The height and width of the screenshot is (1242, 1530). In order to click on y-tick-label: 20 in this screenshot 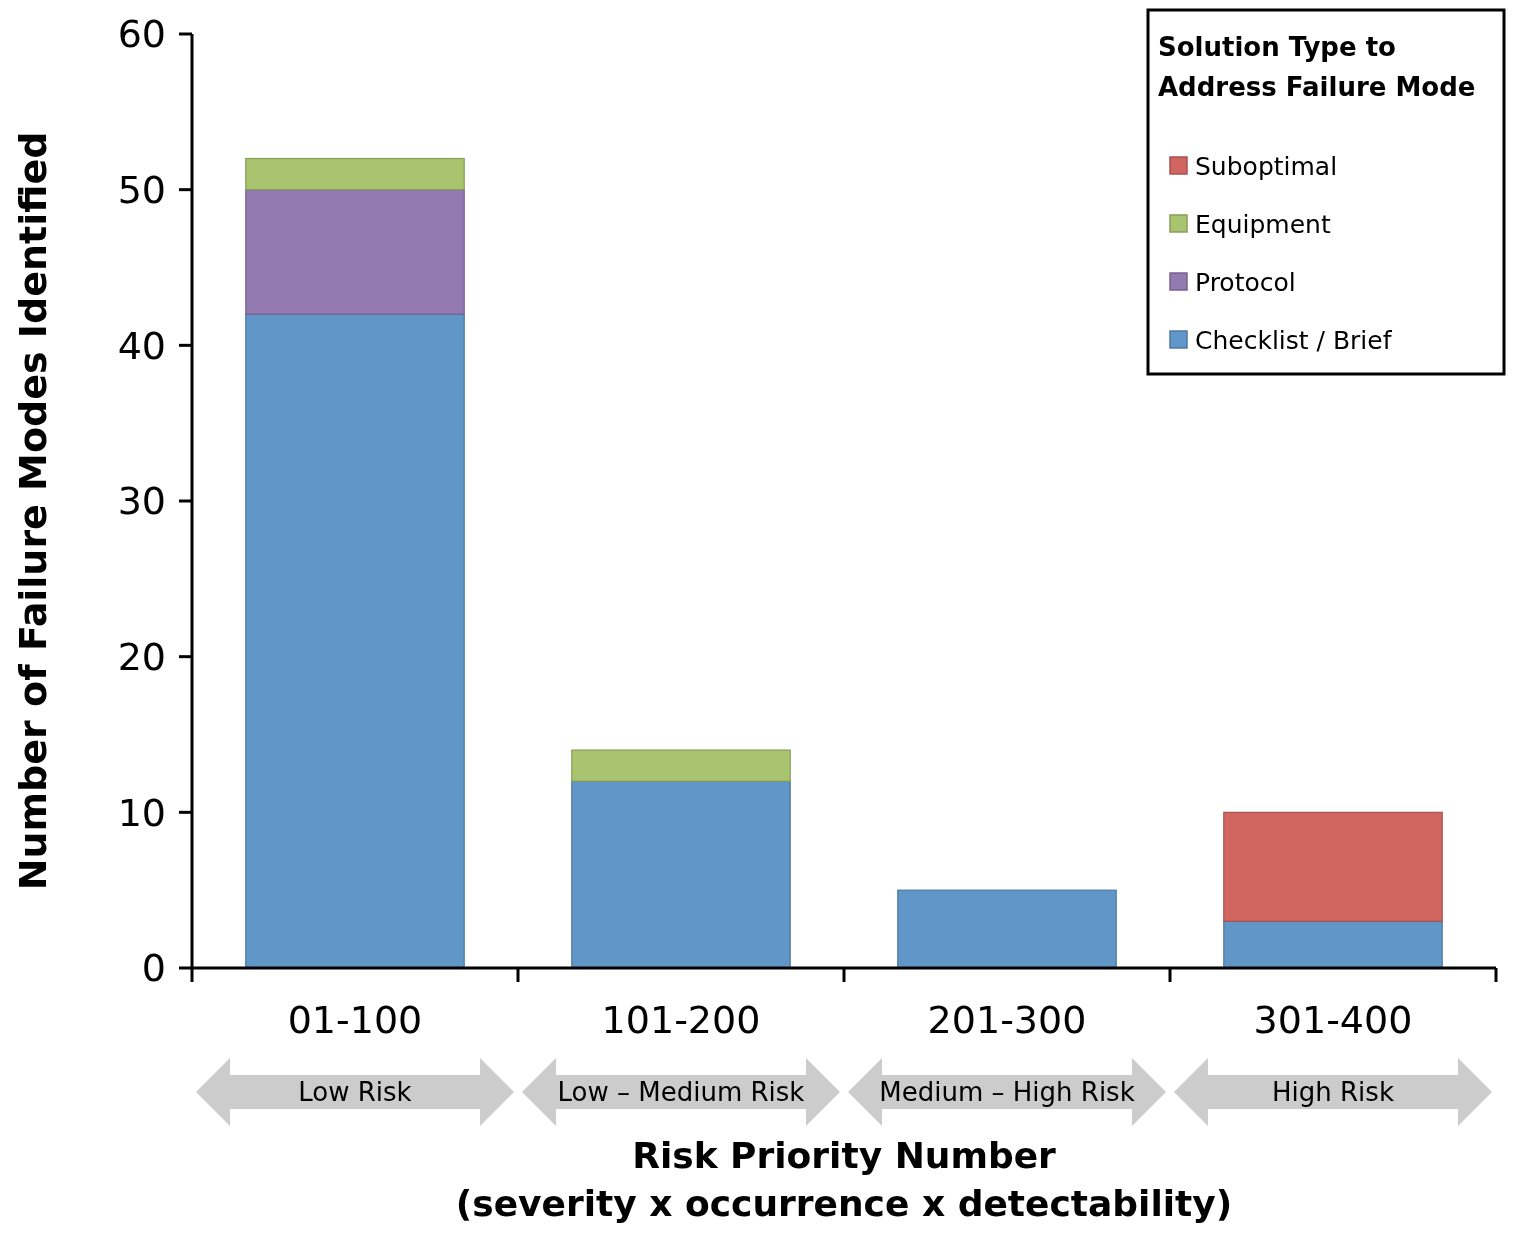, I will do `click(141, 656)`.